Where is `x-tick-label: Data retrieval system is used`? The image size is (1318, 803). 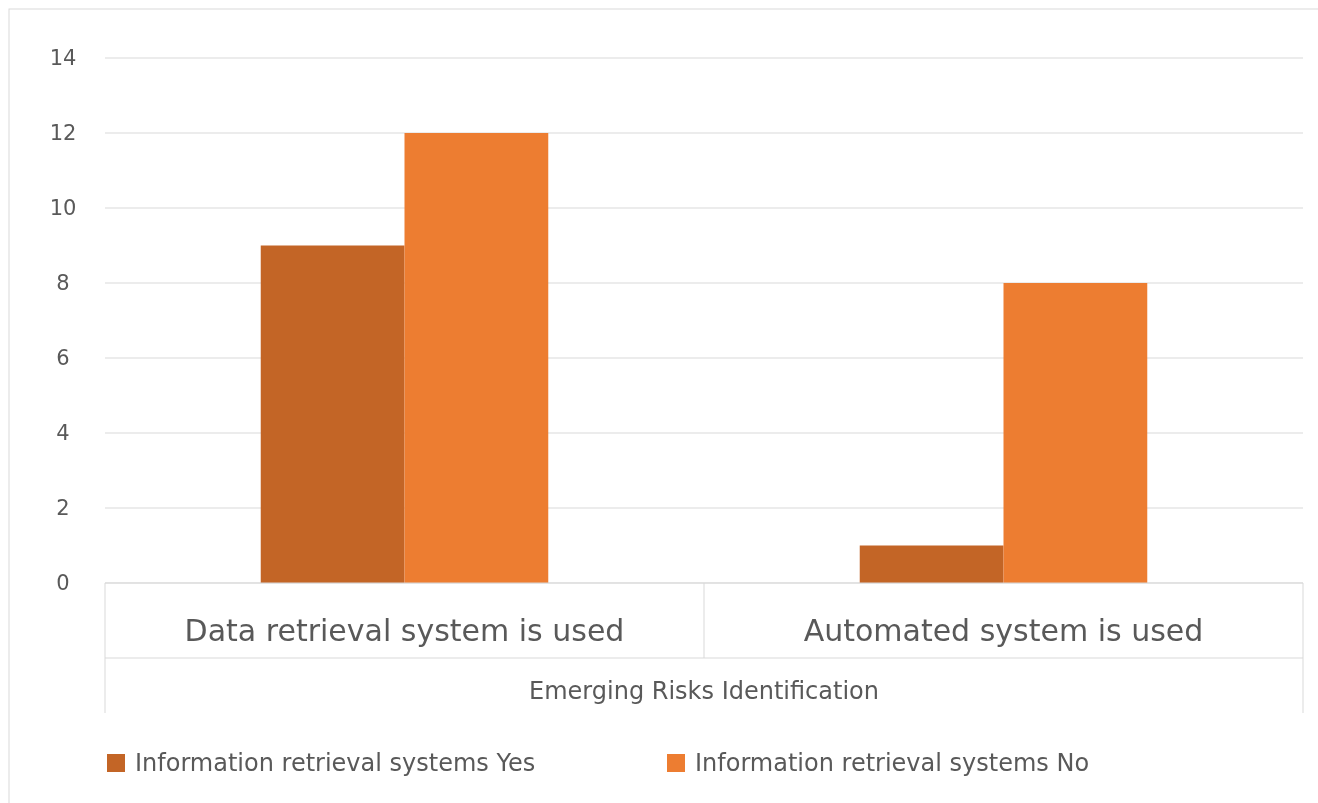
x-tick-label: Data retrieval system is used is located at coordinates (404, 630).